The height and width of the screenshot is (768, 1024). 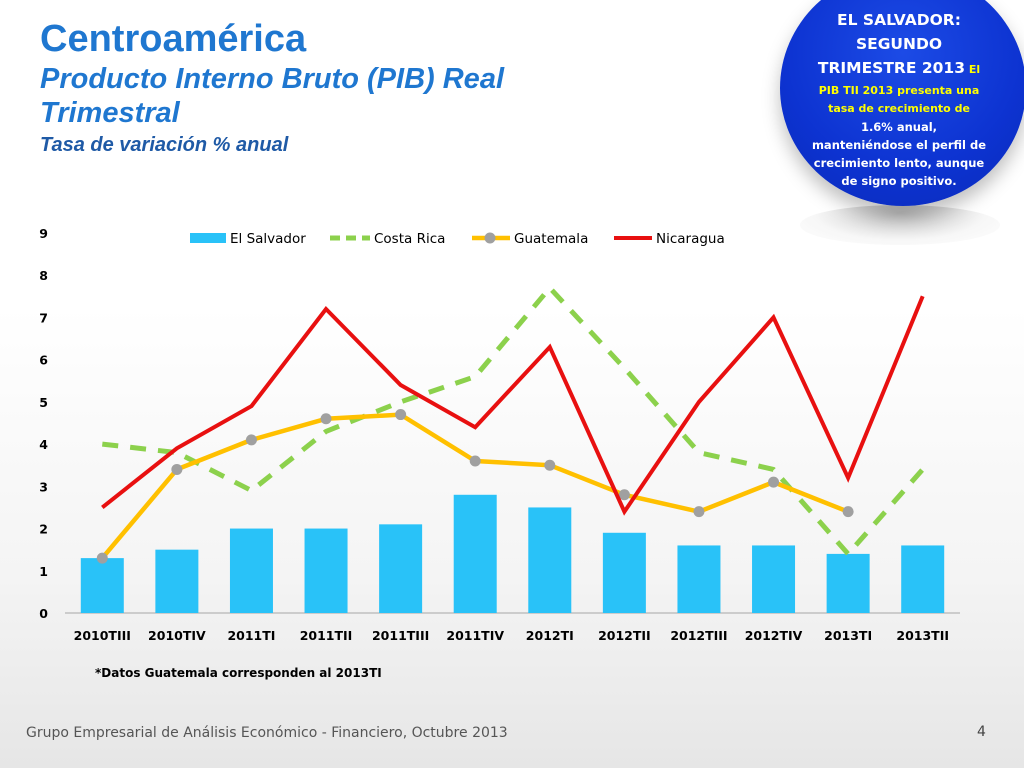 What do you see at coordinates (698, 635) in the screenshot?
I see `x-tick-label: 2012TIII` at bounding box center [698, 635].